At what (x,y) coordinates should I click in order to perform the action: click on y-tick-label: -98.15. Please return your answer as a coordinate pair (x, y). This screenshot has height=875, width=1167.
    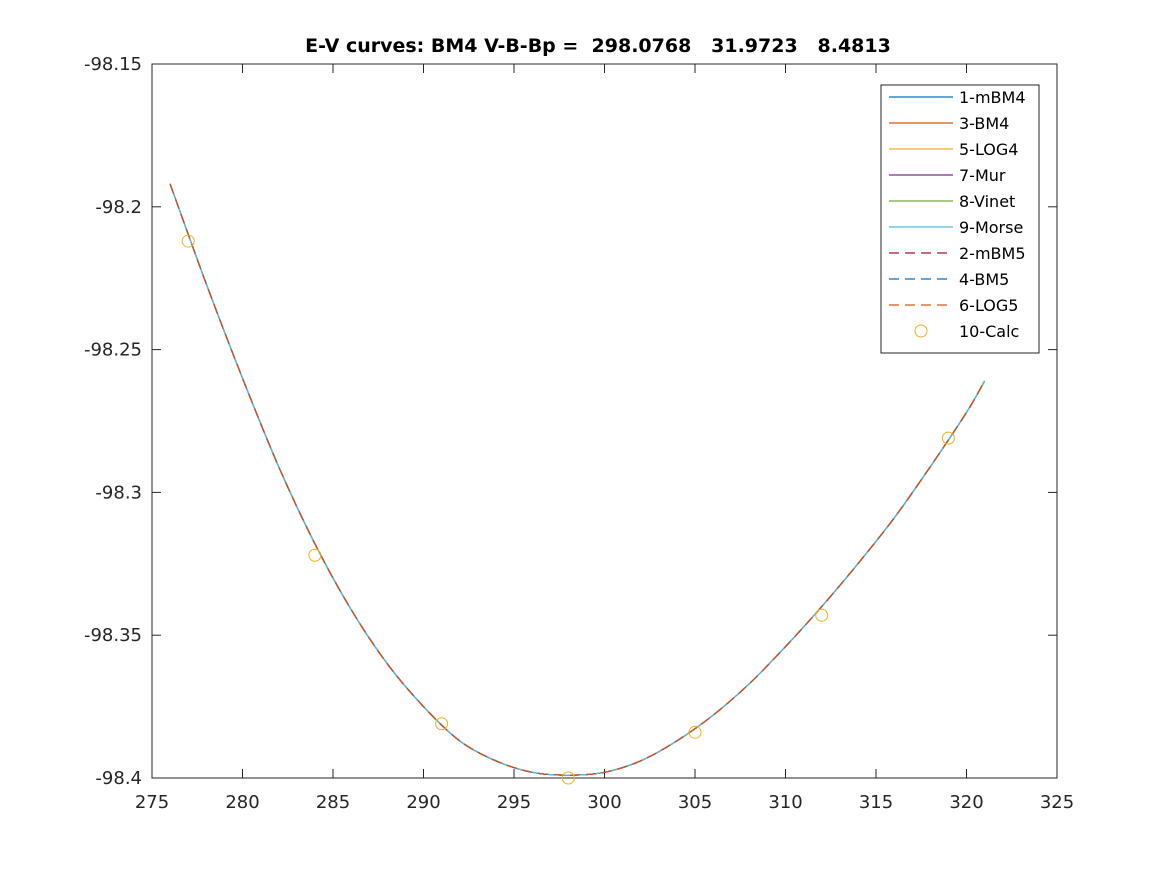
    Looking at the image, I should click on (113, 64).